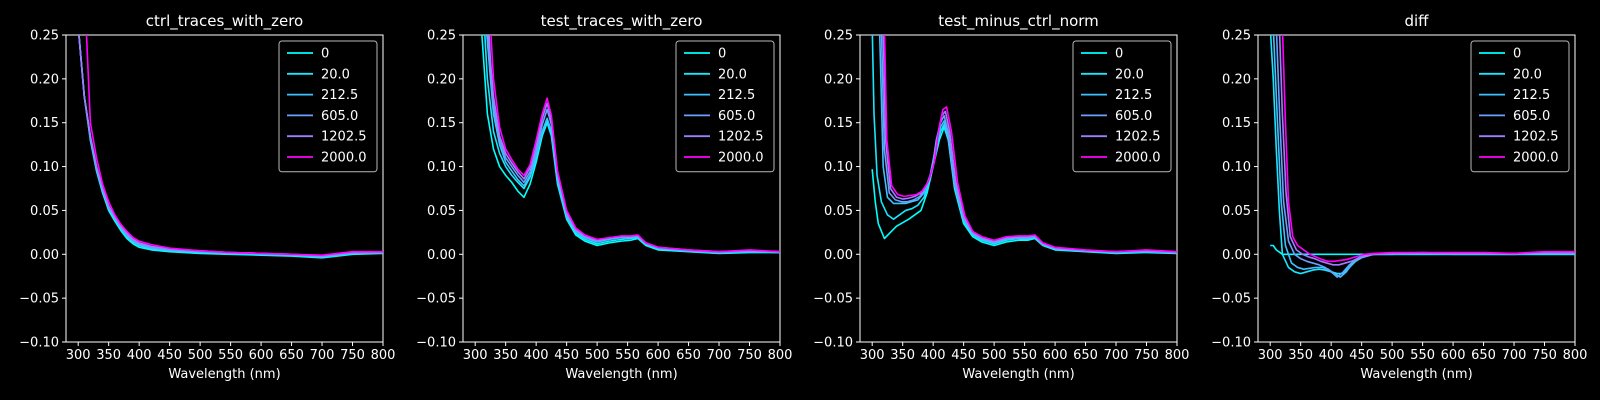  I want to click on chart-title: ctrl_traces_with_zero, so click(224, 21).